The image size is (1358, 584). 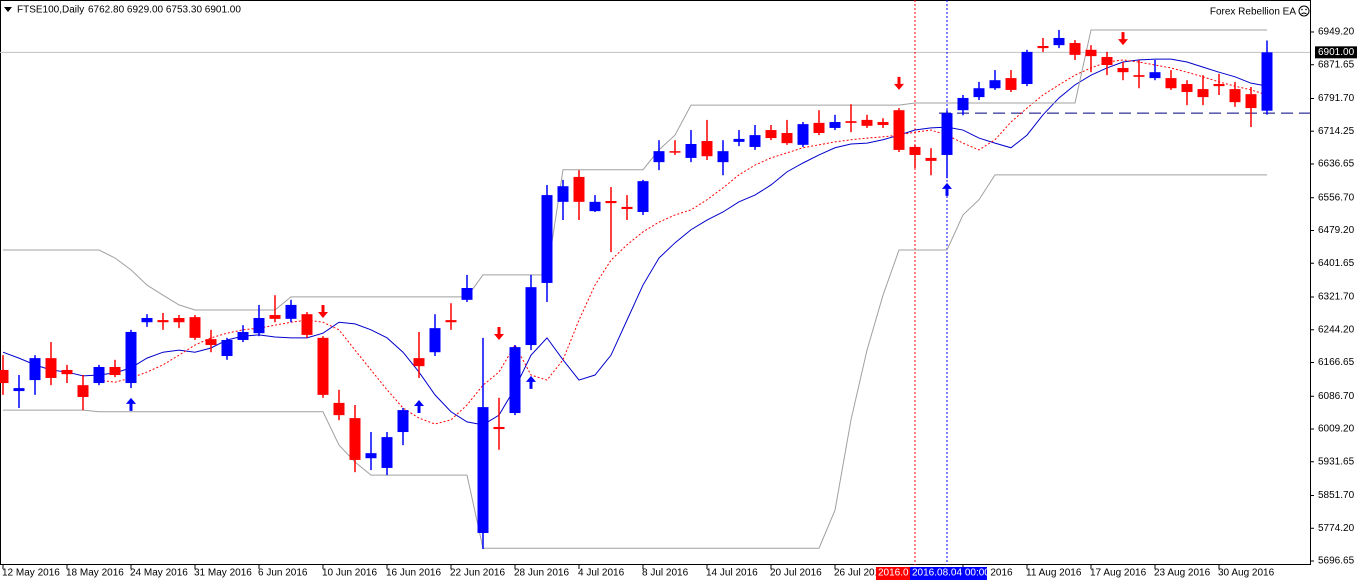 What do you see at coordinates (349, 573) in the screenshot?
I see `x-tick-label: 10 Jun 2016` at bounding box center [349, 573].